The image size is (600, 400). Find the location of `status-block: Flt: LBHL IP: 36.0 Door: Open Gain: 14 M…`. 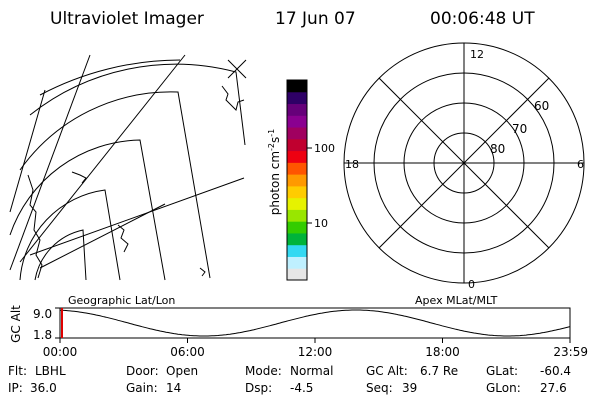

status-block: Flt: LBHL IP: 36.0 Door: Open Gain: 14 M… is located at coordinates (289, 379).